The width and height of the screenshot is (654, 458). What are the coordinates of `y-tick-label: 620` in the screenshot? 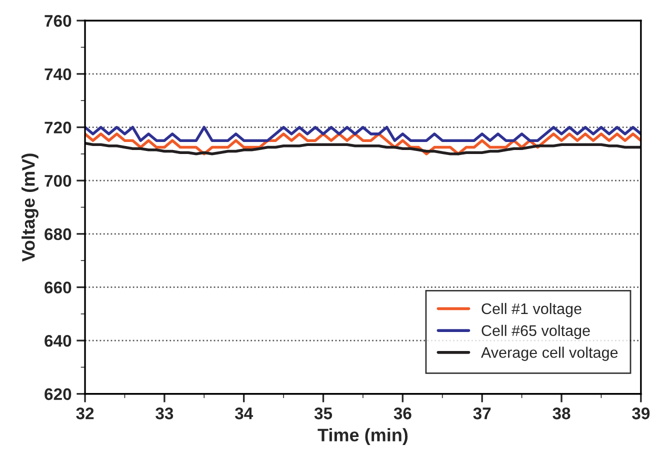 It's located at (58, 394).